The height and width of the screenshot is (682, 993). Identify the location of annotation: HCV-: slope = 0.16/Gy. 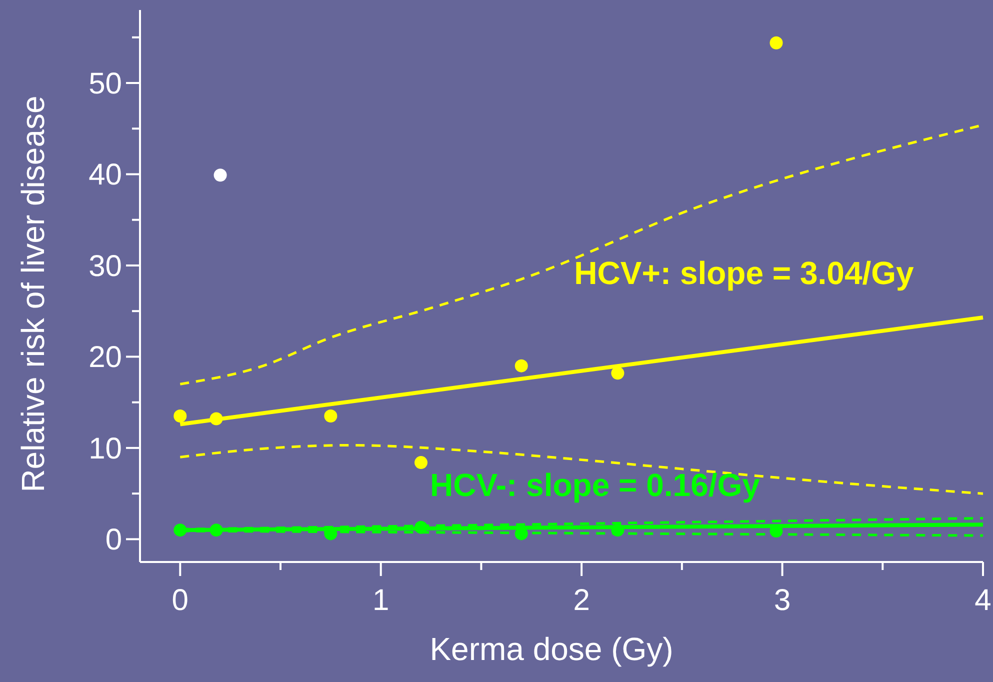
(595, 485).